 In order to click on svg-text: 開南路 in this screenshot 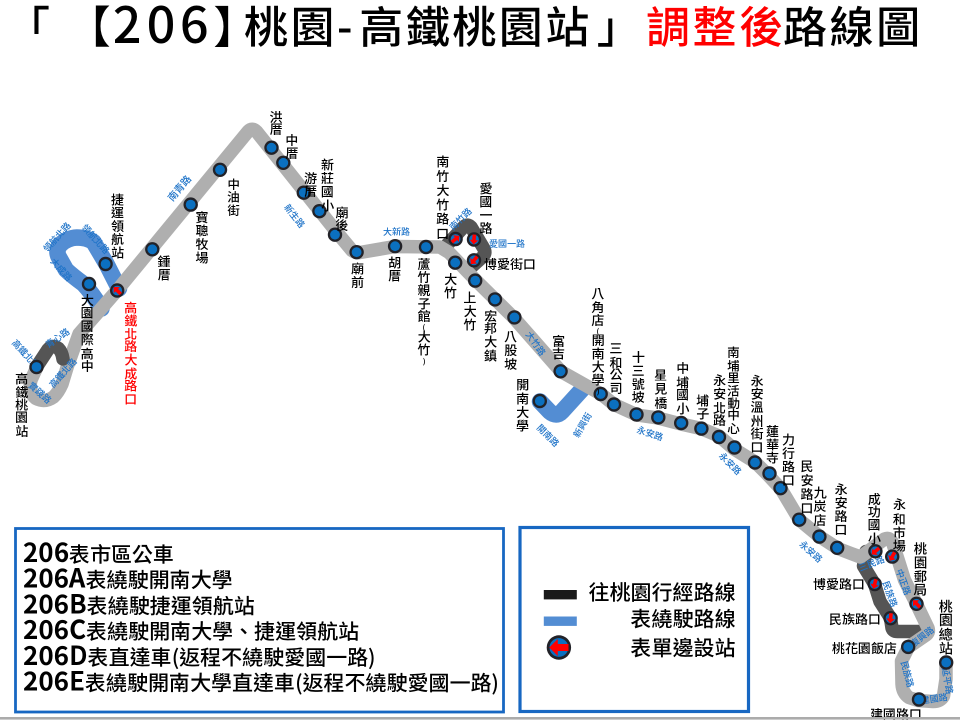, I will do `click(548, 435)`.